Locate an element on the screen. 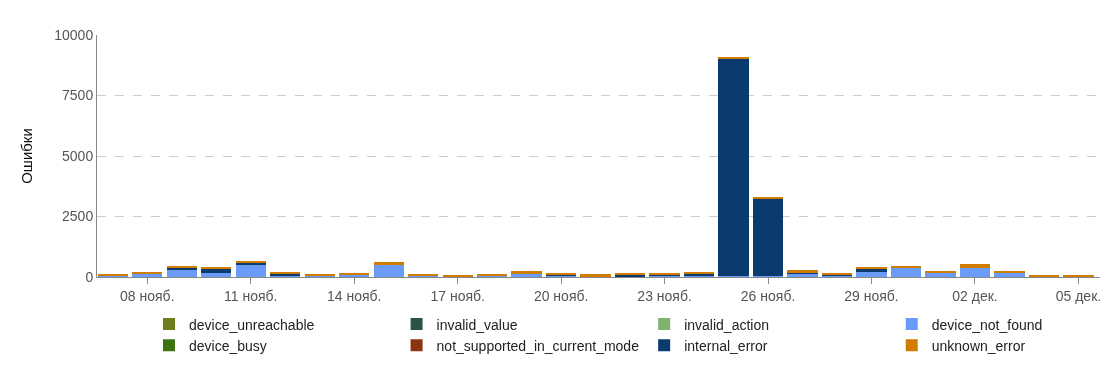  x-tick-label: 08 нояб. is located at coordinates (147, 295).